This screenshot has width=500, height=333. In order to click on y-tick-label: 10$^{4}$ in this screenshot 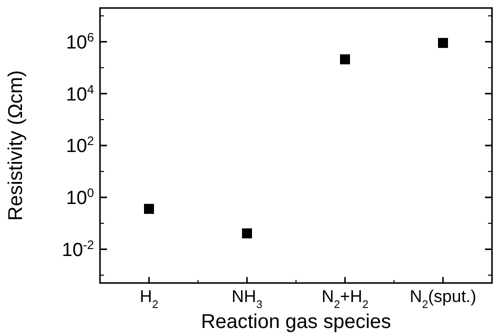, I will do `click(80, 94)`.